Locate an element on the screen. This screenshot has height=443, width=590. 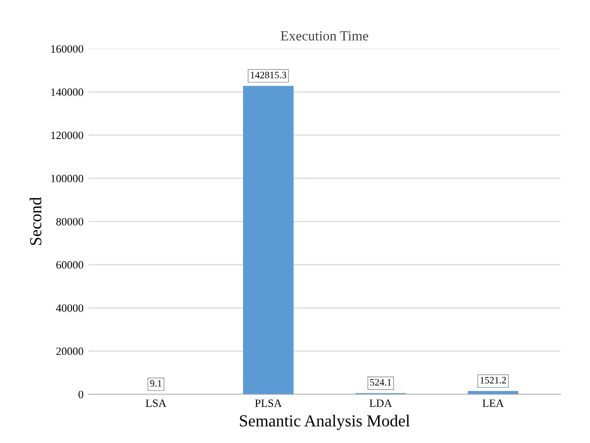
x-tick-label: LDA is located at coordinates (381, 403).